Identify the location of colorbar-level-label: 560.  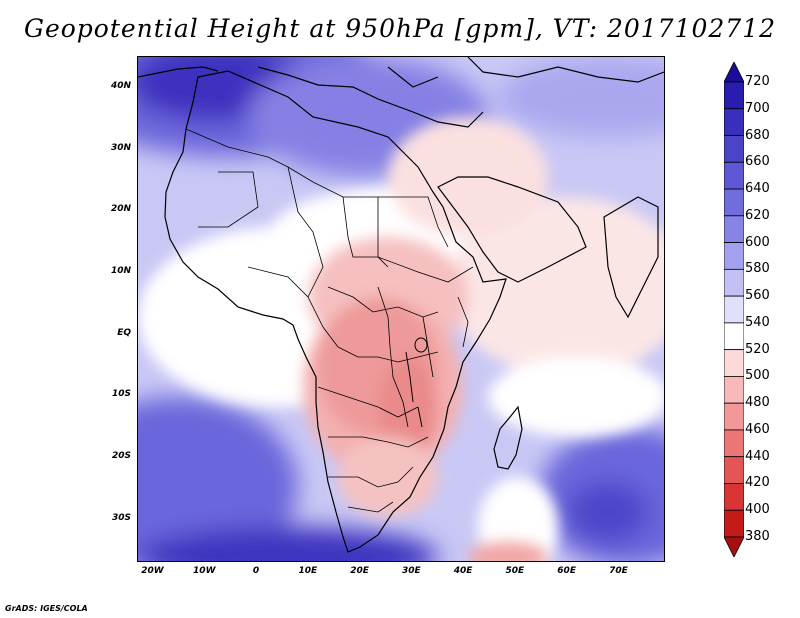
(757, 296).